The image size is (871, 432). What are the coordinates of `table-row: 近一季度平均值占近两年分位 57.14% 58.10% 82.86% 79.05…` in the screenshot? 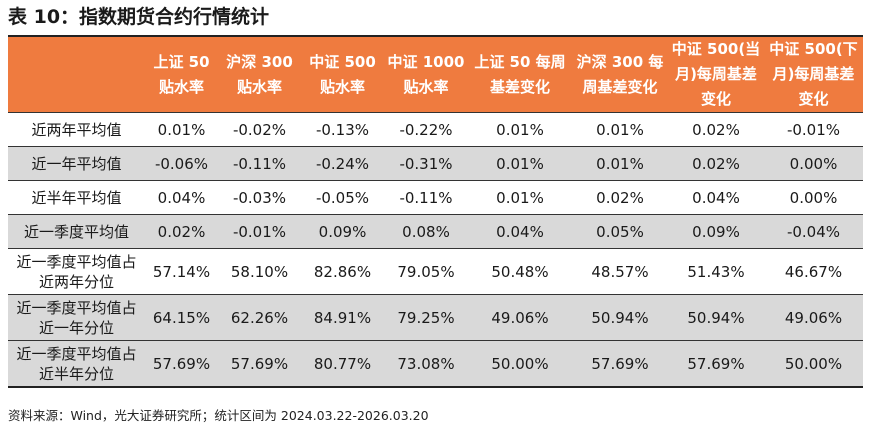 It's located at (435, 271).